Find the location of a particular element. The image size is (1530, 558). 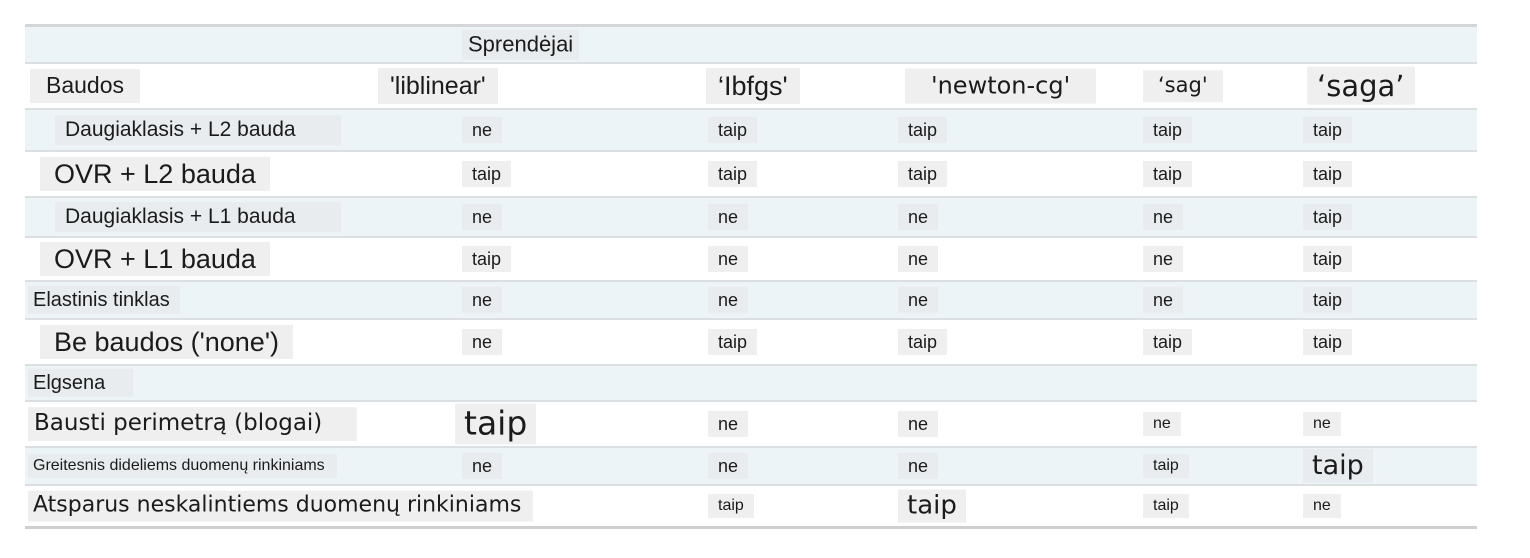

corner-header-label: Baudos is located at coordinates (85, 86).